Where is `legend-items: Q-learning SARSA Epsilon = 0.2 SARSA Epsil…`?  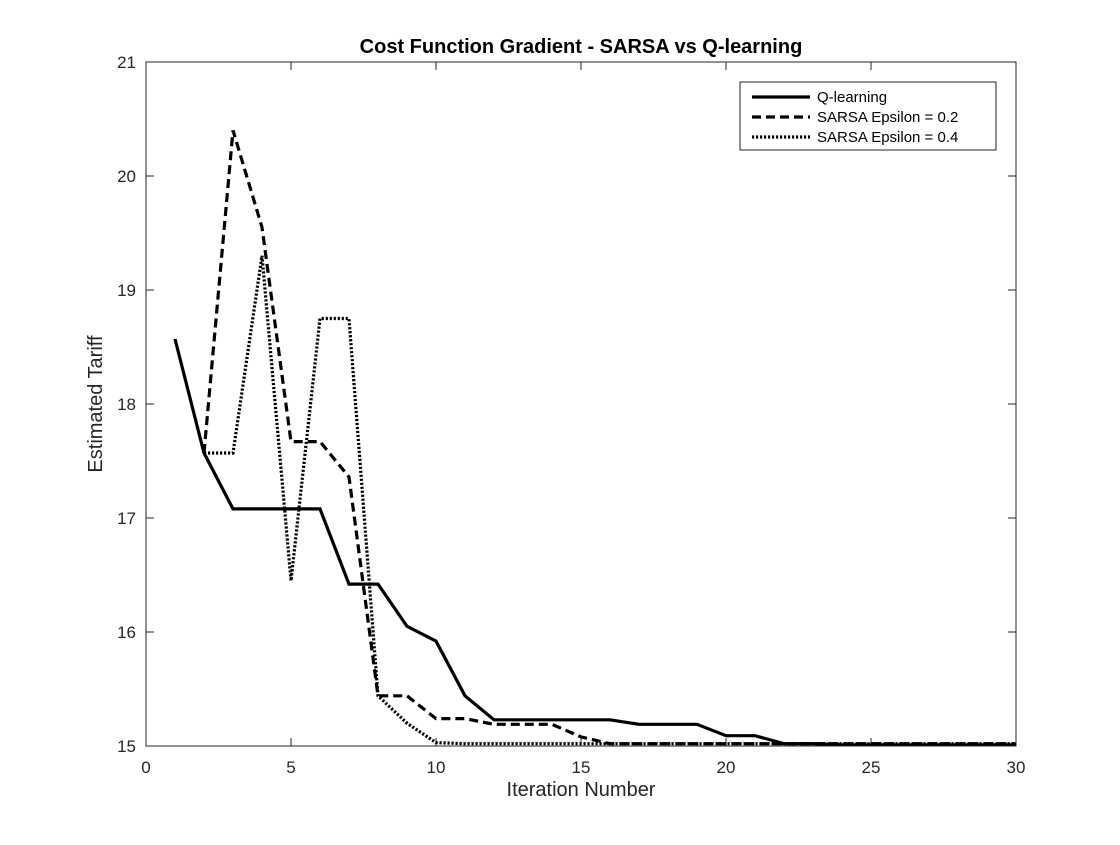 legend-items: Q-learning SARSA Epsilon = 0.2 SARSA Epsil… is located at coordinates (855, 117).